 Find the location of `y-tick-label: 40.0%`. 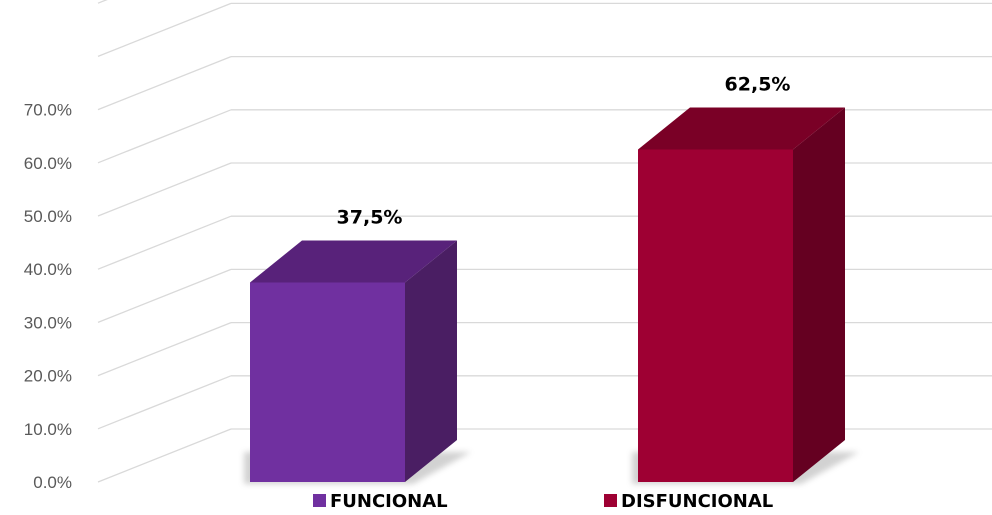

y-tick-label: 40.0% is located at coordinates (48, 269).